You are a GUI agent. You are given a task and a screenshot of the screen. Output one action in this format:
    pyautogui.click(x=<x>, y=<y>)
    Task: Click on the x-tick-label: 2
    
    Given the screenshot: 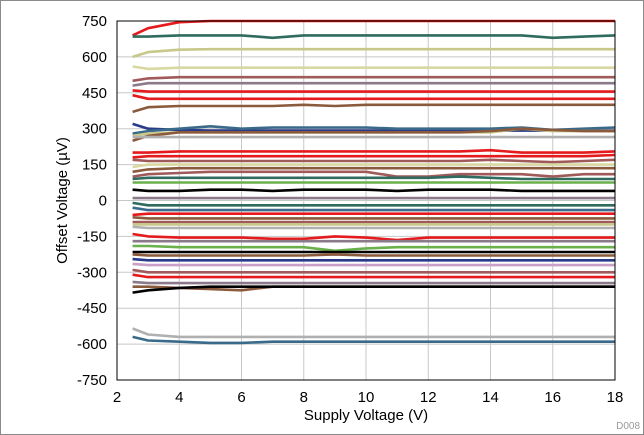 What is the action you would take?
    pyautogui.click(x=117, y=397)
    